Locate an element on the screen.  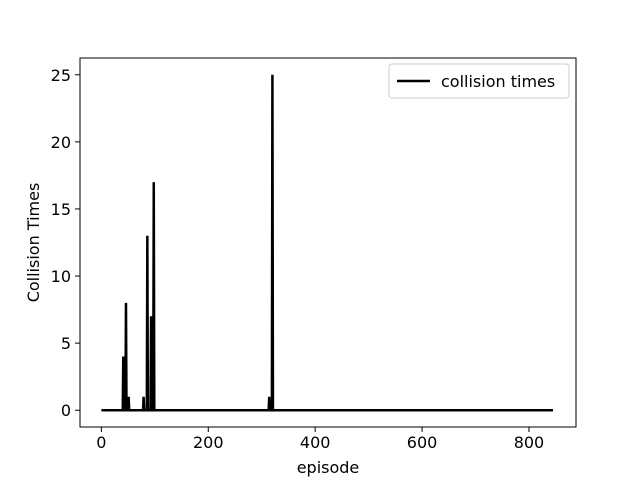
x-tick-label: 600 is located at coordinates (422, 442).